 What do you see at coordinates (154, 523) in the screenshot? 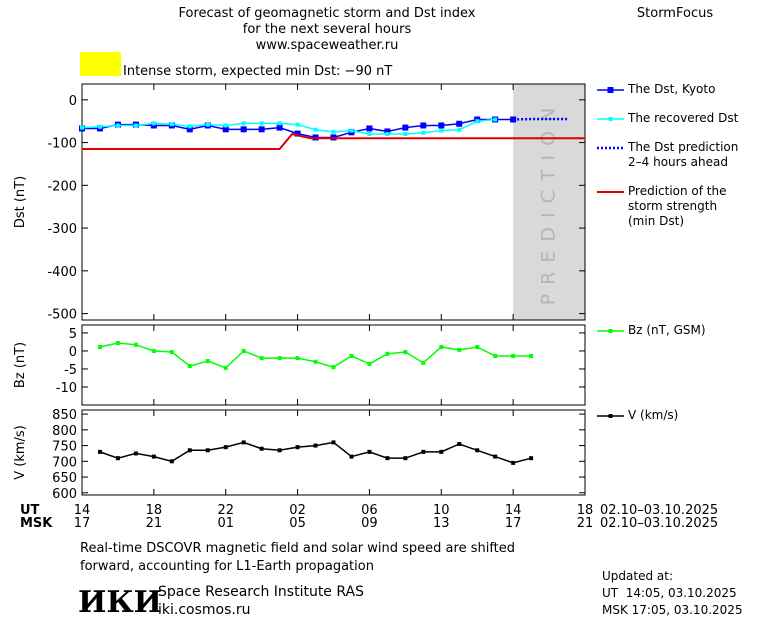
I see `x-tick-label-msk: 21` at bounding box center [154, 523].